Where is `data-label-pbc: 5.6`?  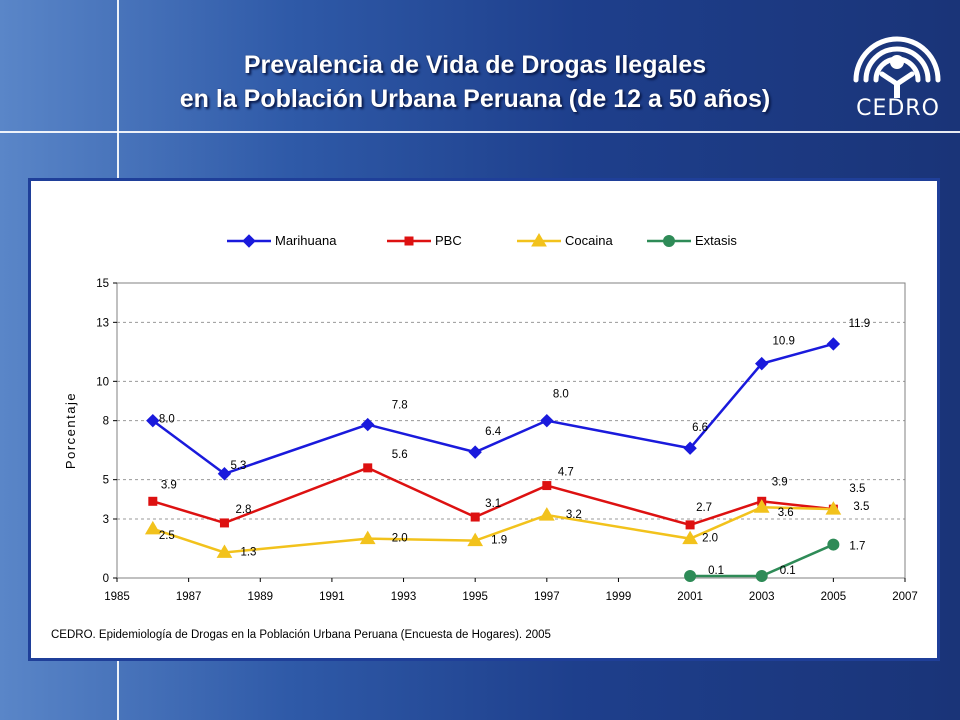
data-label-pbc: 5.6 is located at coordinates (400, 455).